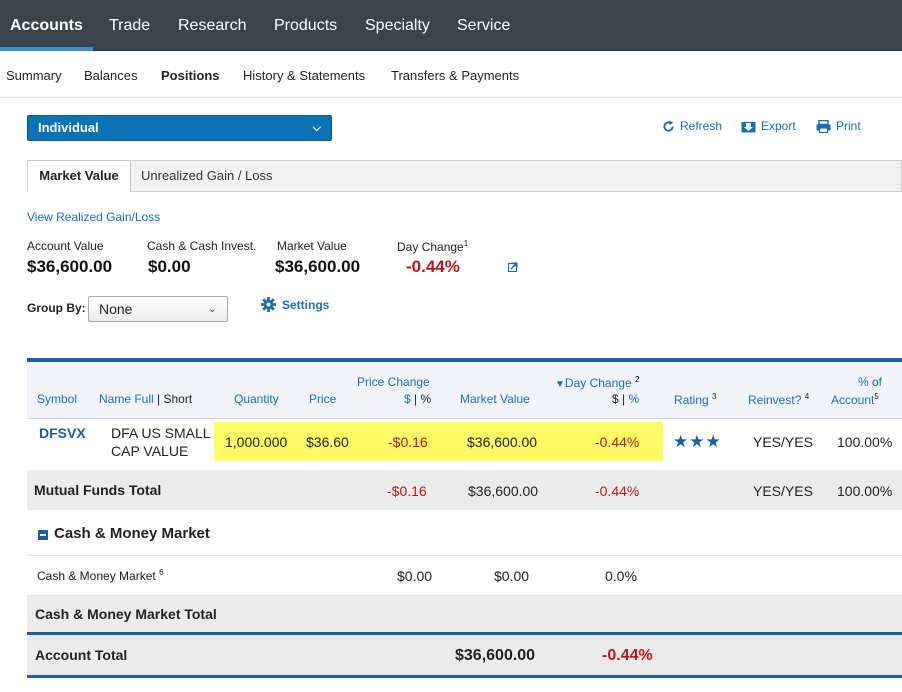 This screenshot has height=692, width=902. What do you see at coordinates (597, 382) in the screenshot?
I see `col-day-change: ▼Day Change 2` at bounding box center [597, 382].